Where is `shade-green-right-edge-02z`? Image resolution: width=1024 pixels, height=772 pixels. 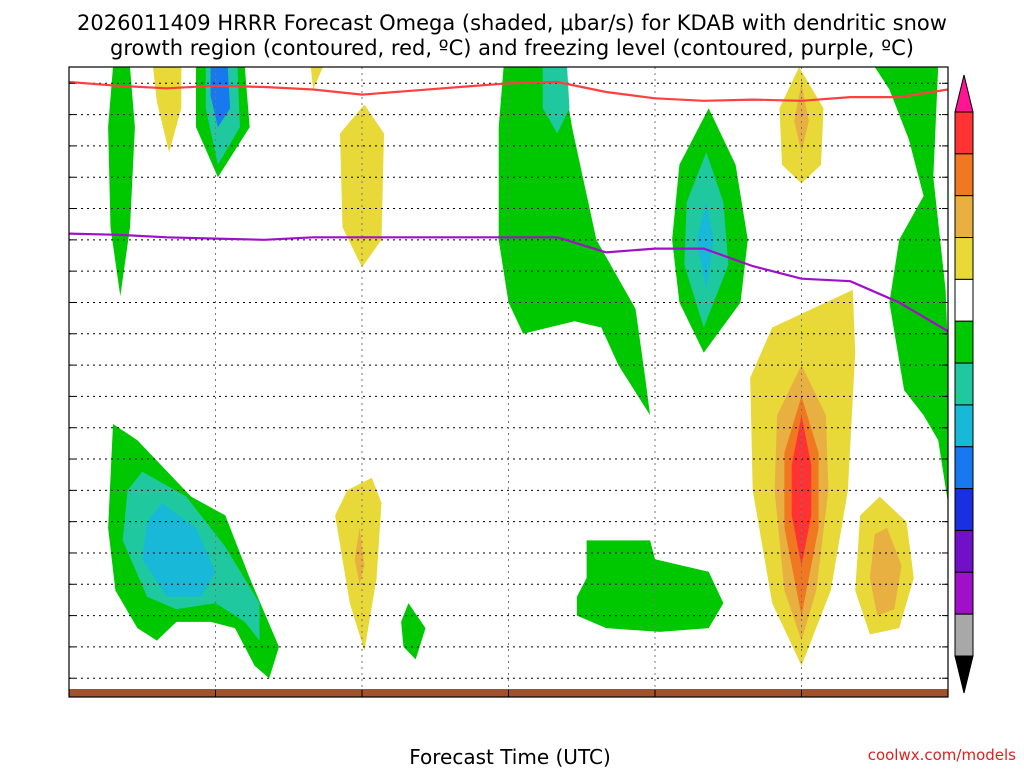 shade-green-right-edge-02z is located at coordinates (911, 285).